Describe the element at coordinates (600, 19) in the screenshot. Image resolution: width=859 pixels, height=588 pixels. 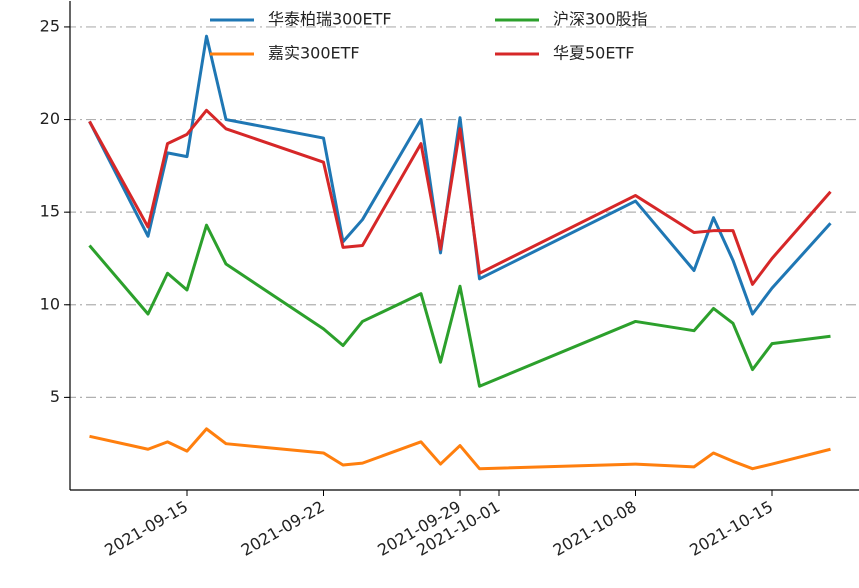
I see `legend-label: 沪深300股指` at that location.